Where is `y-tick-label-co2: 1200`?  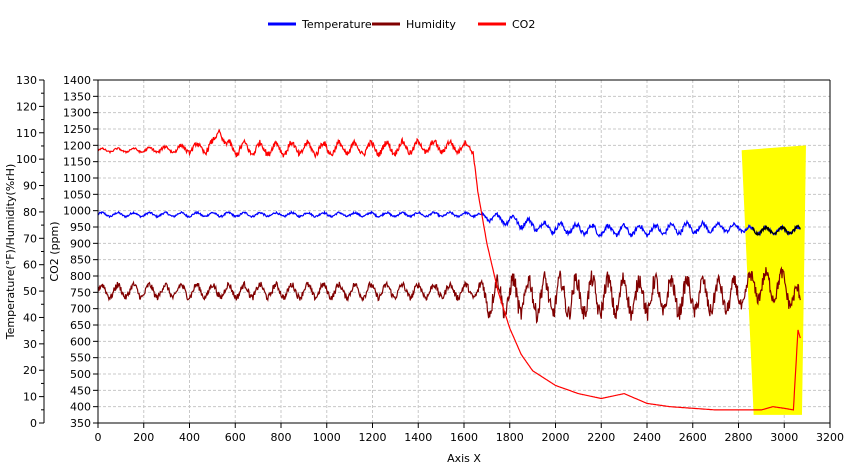 y-tick-label-co2: 1200 is located at coordinates (77, 145).